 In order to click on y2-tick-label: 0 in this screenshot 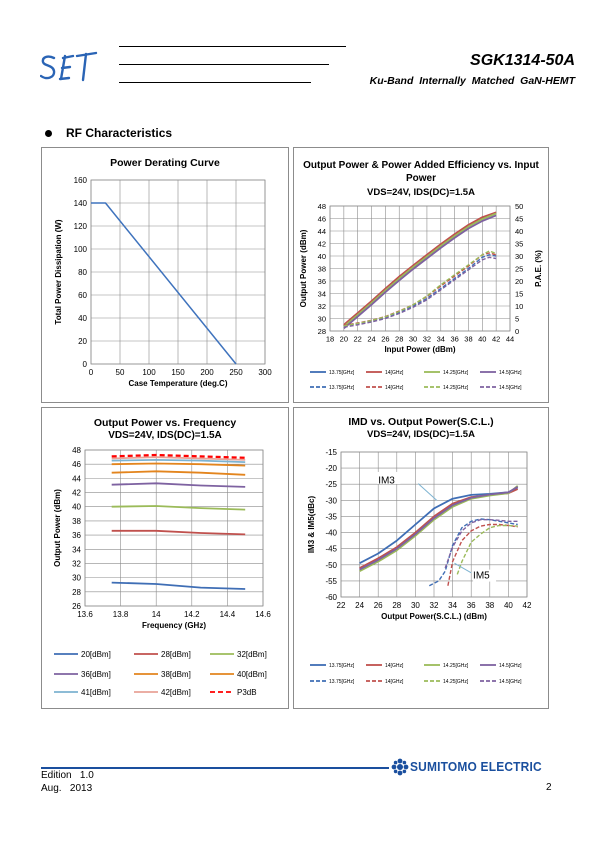, I will do `click(517, 331)`.